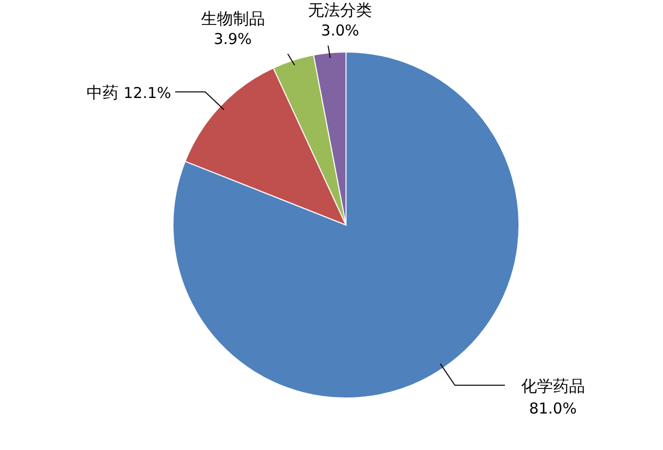 Image resolution: width=663 pixels, height=450 pixels. What do you see at coordinates (232, 18) in the screenshot?
I see `slice-label: 生物制品` at bounding box center [232, 18].